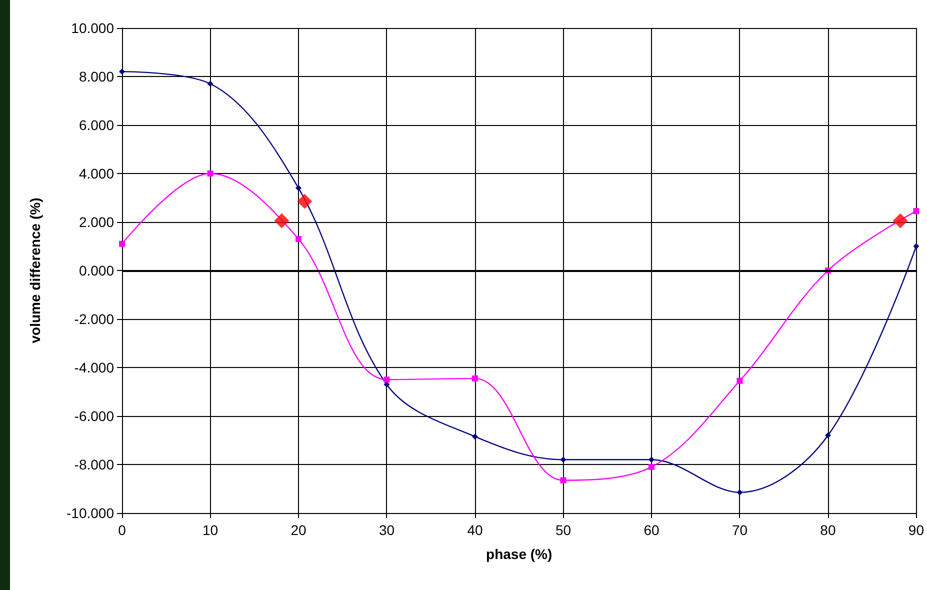 The image size is (927, 590). Describe the element at coordinates (35, 271) in the screenshot. I see `y-axis-title: volume difference (%)` at that location.